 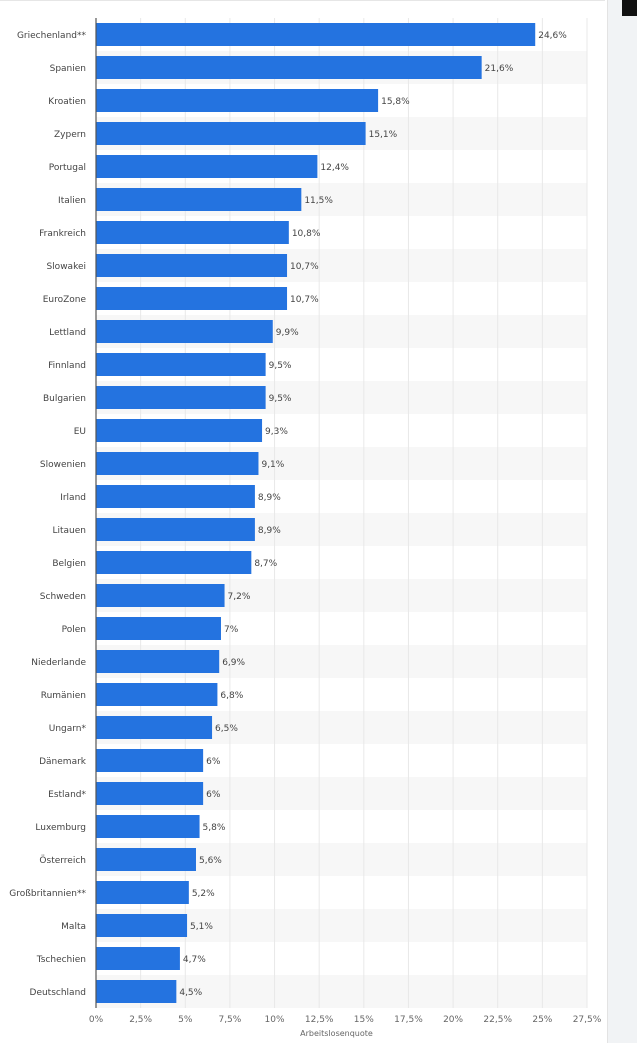 I want to click on y-category-label: Lettland, so click(x=67, y=333).